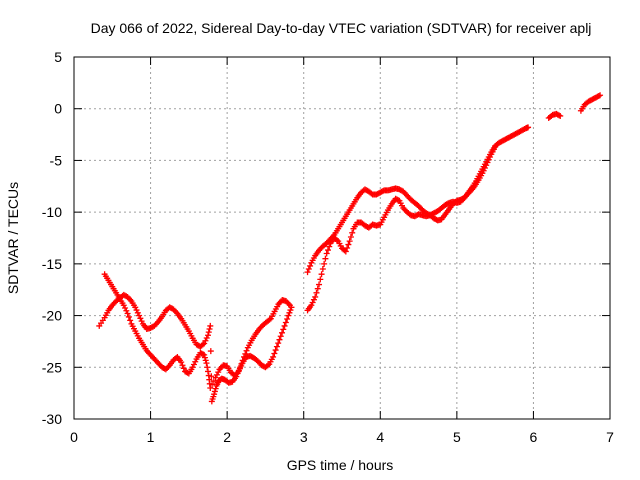  Describe the element at coordinates (52, 264) in the screenshot. I see `y-tick-label: -15` at that location.